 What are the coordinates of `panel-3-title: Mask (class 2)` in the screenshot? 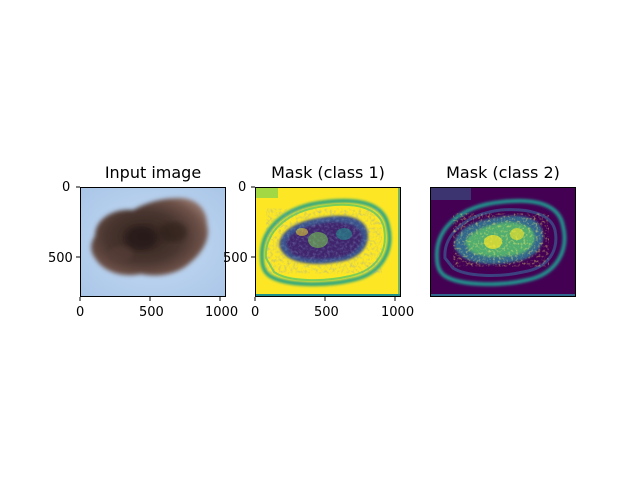 It's located at (503, 172).